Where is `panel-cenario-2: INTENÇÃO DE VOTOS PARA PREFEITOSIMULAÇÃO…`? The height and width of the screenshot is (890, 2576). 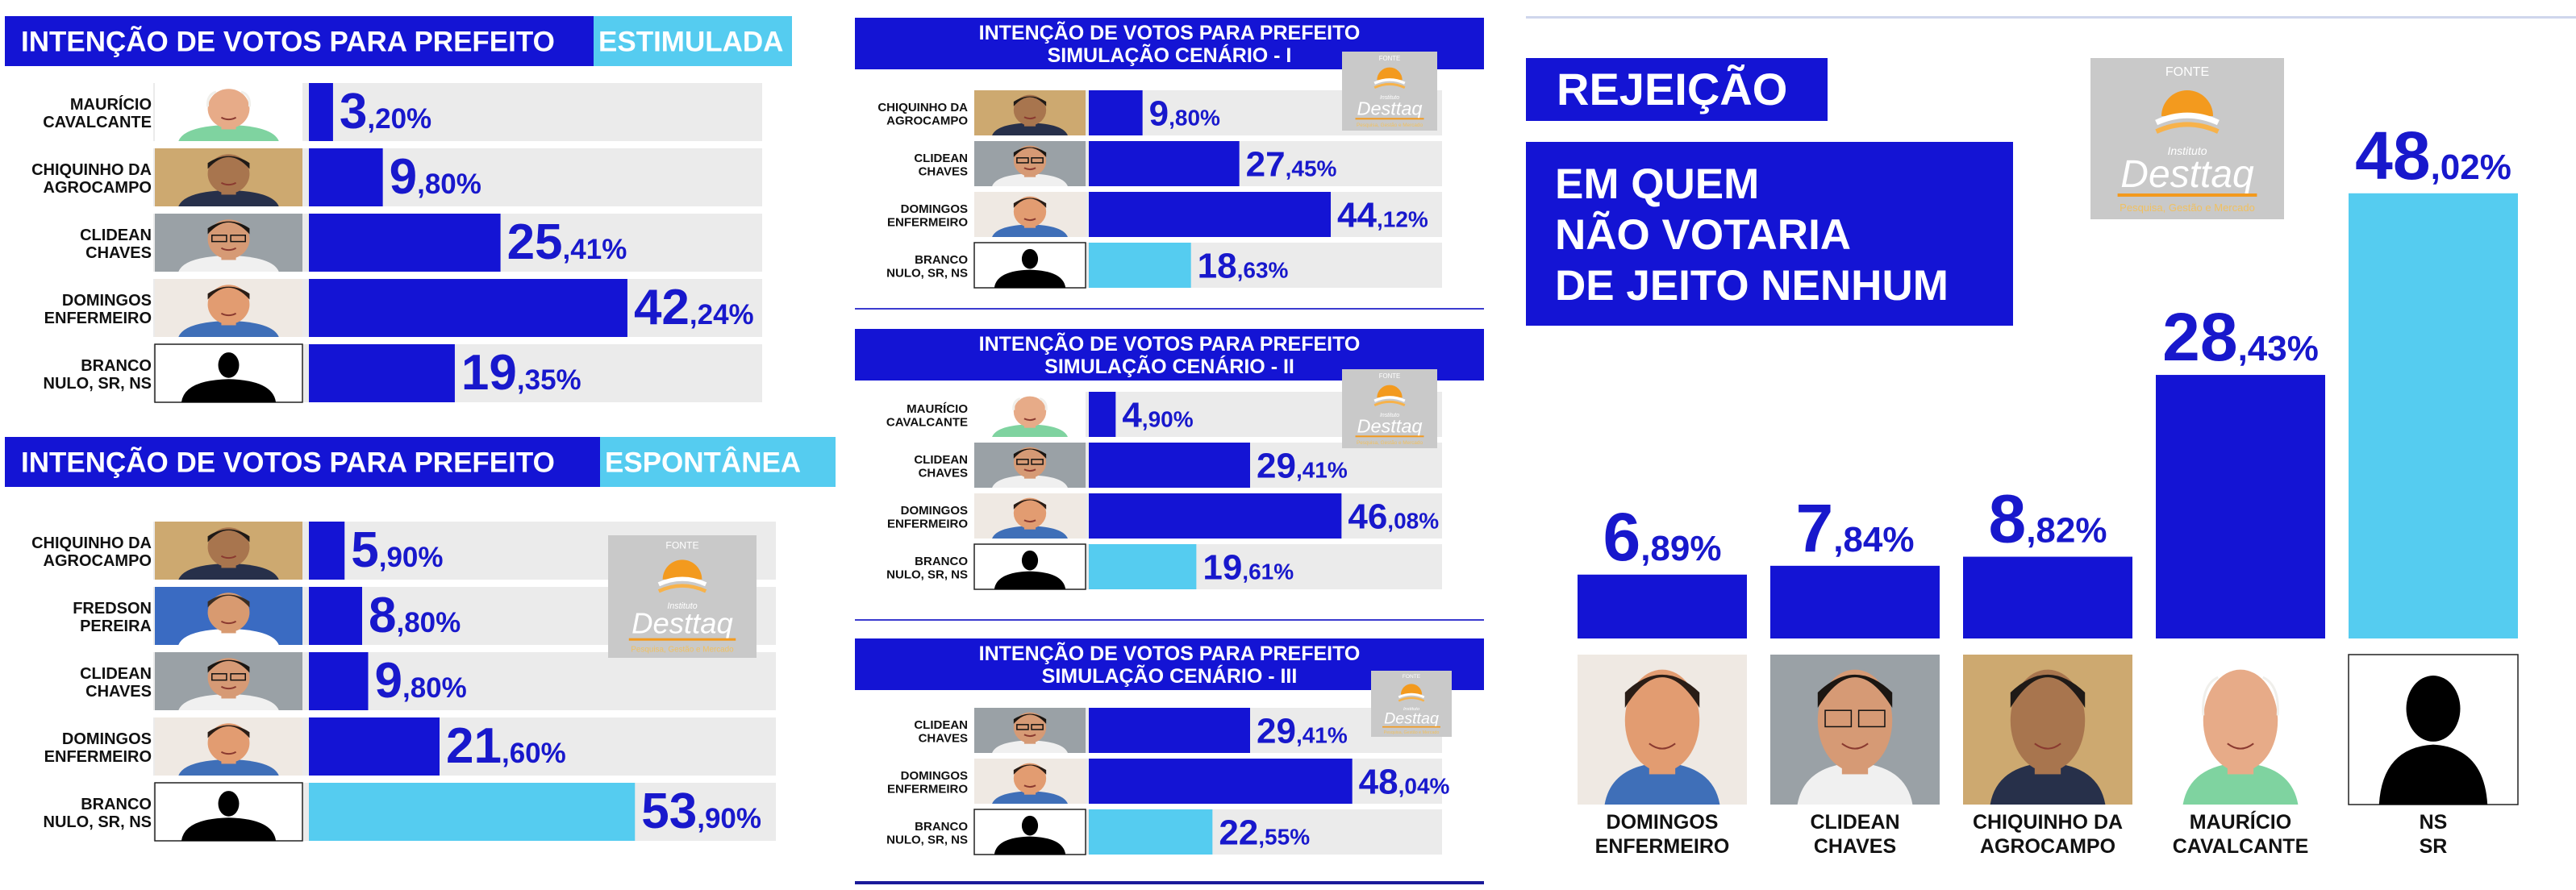 panel-cenario-2: INTENÇÃO DE VOTOS PARA PREFEITOSIMULAÇÃO… is located at coordinates (1169, 459).